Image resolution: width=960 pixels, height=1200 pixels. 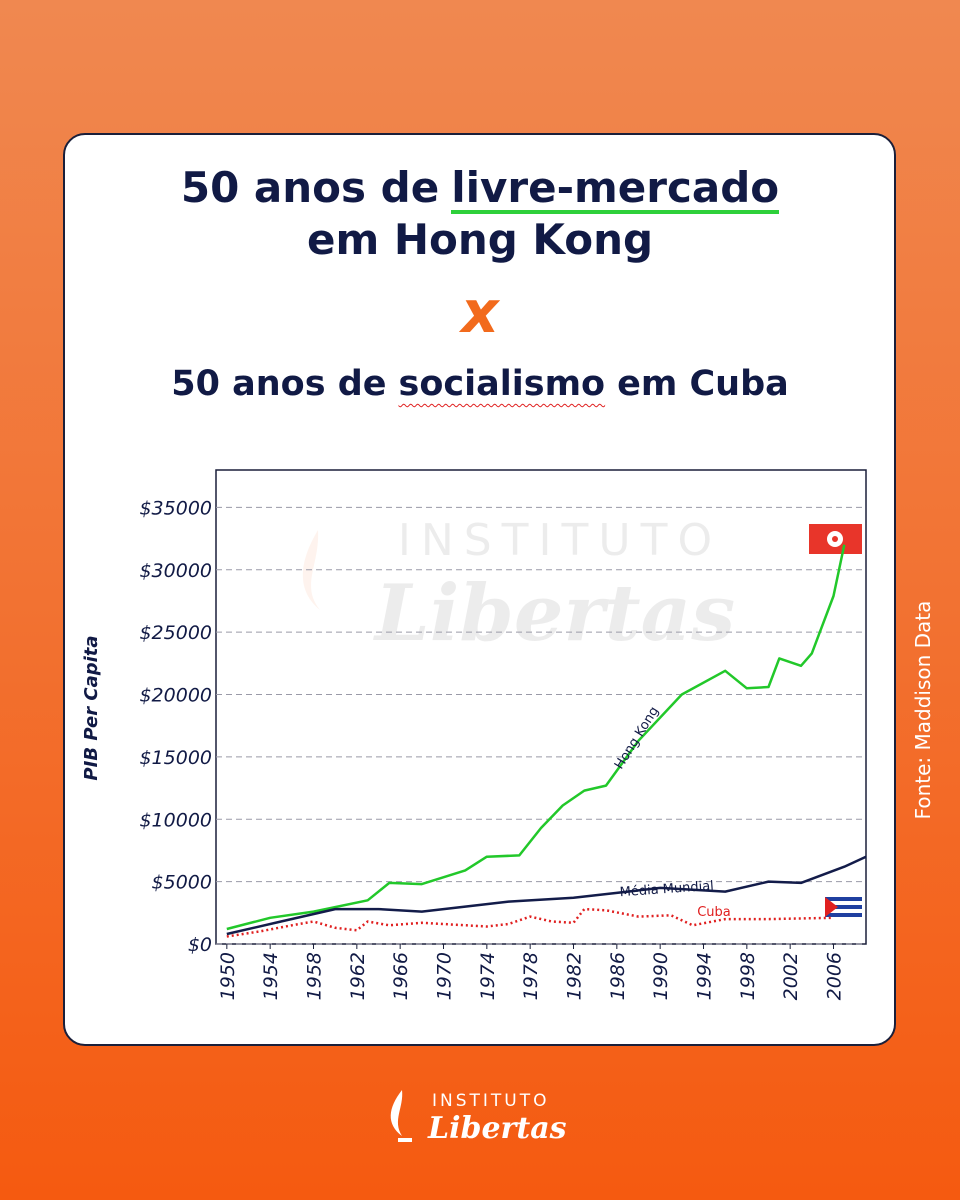 What do you see at coordinates (843, 907) in the screenshot?
I see `cuba-flag` at bounding box center [843, 907].